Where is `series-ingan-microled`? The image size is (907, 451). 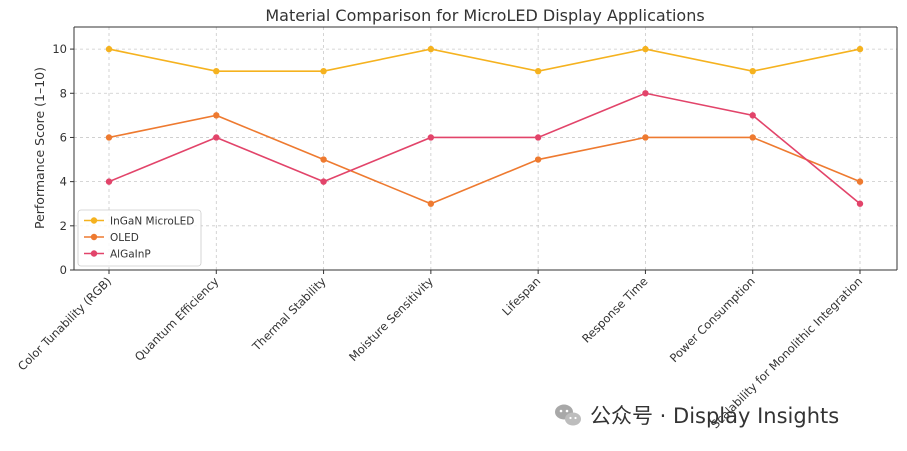
series-ingan-microled is located at coordinates (484, 60).